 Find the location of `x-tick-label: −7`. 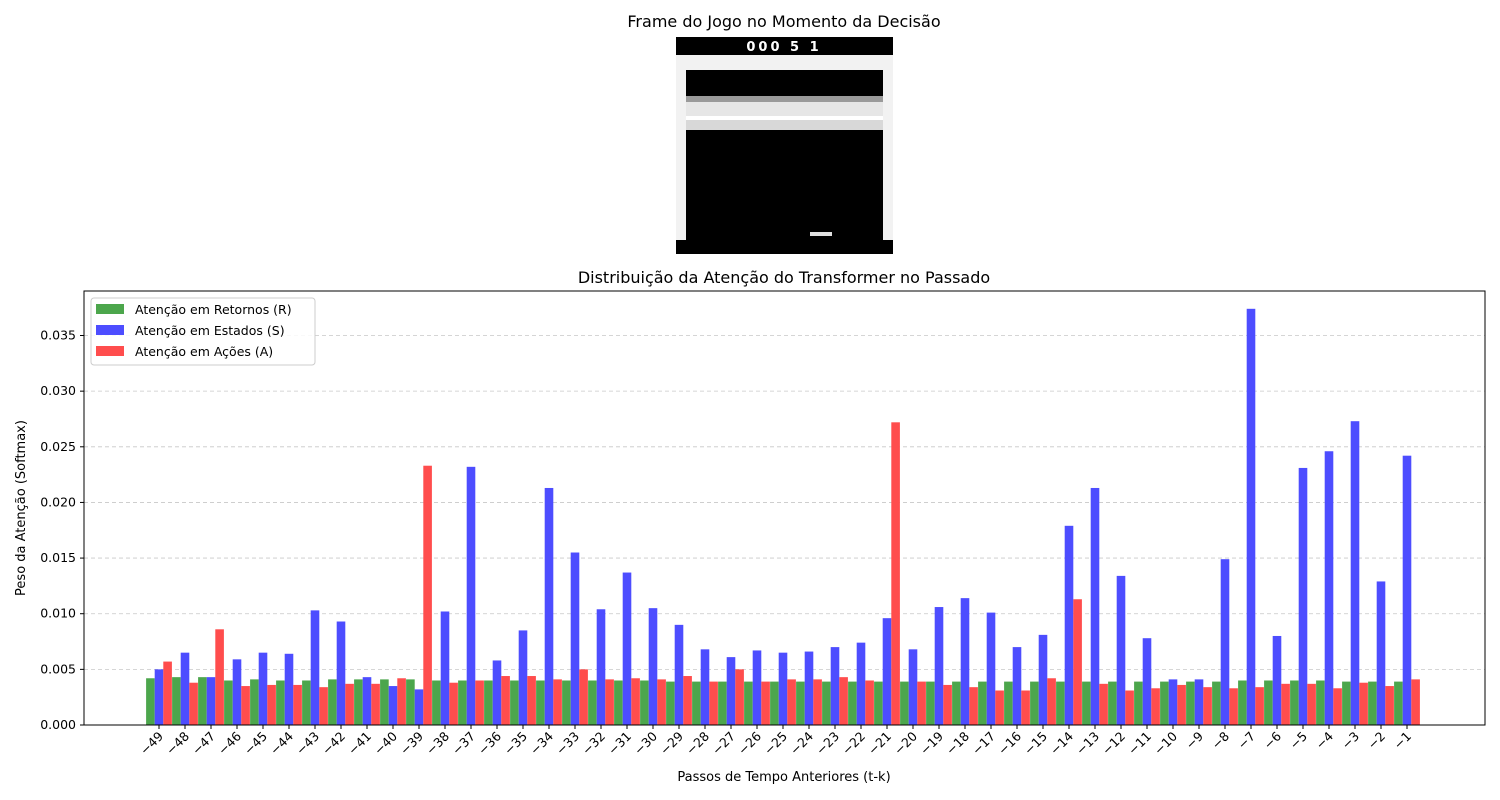

x-tick-label: −7 is located at coordinates (1246, 741).